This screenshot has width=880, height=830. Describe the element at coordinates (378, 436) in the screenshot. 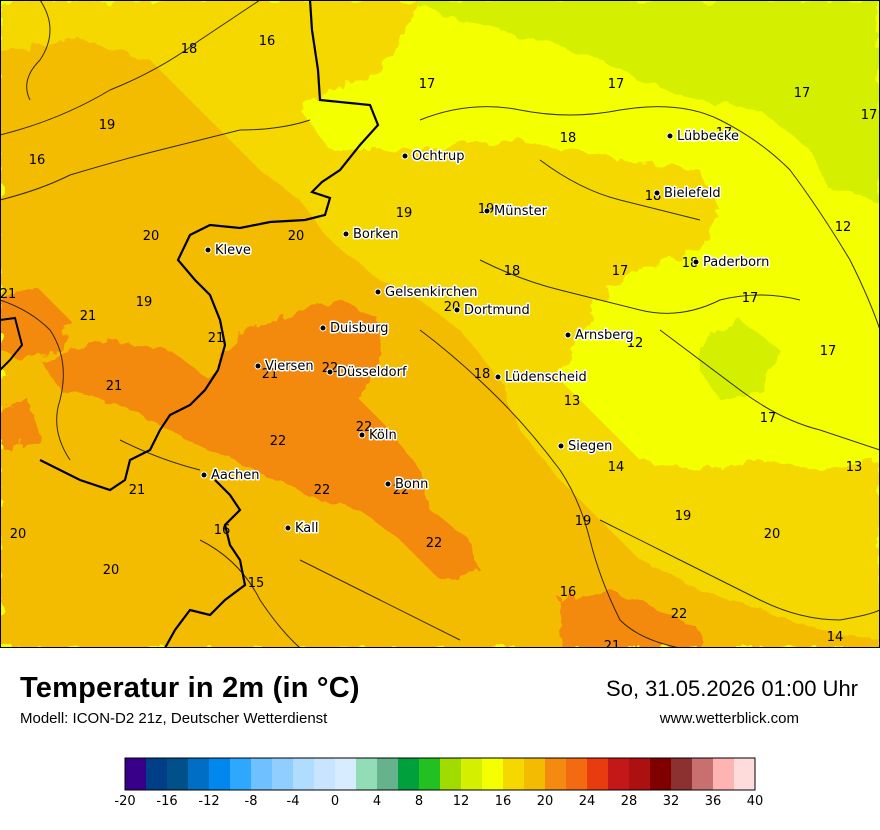

I see `city-köln: Köln` at that location.